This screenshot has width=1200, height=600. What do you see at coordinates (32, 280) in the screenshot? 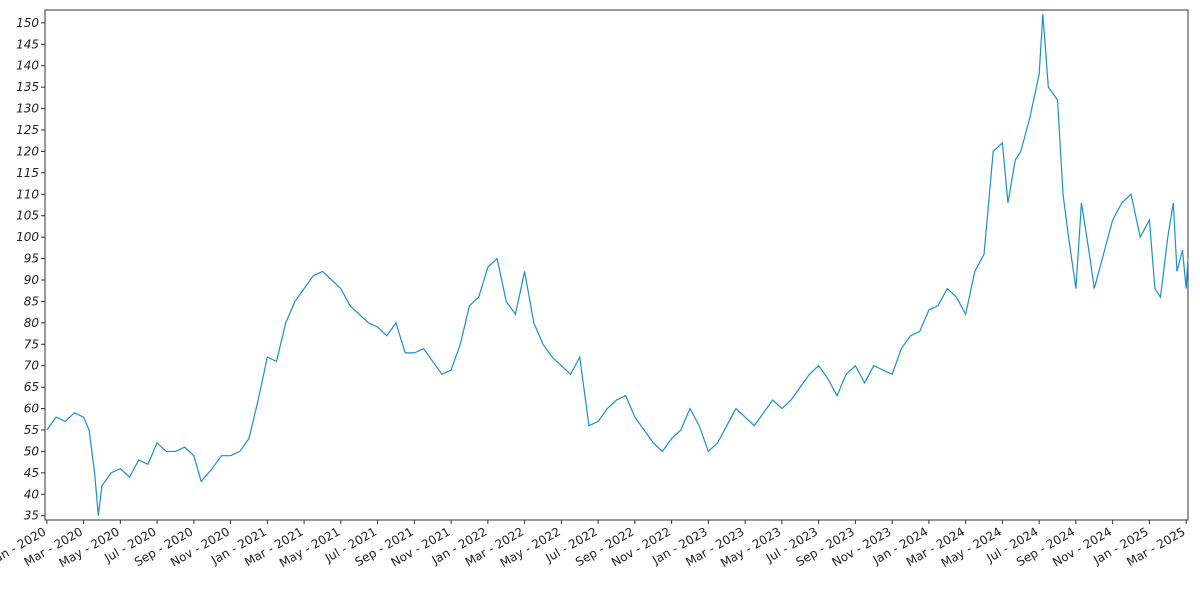
I see `y-tick-label: 90` at bounding box center [32, 280].